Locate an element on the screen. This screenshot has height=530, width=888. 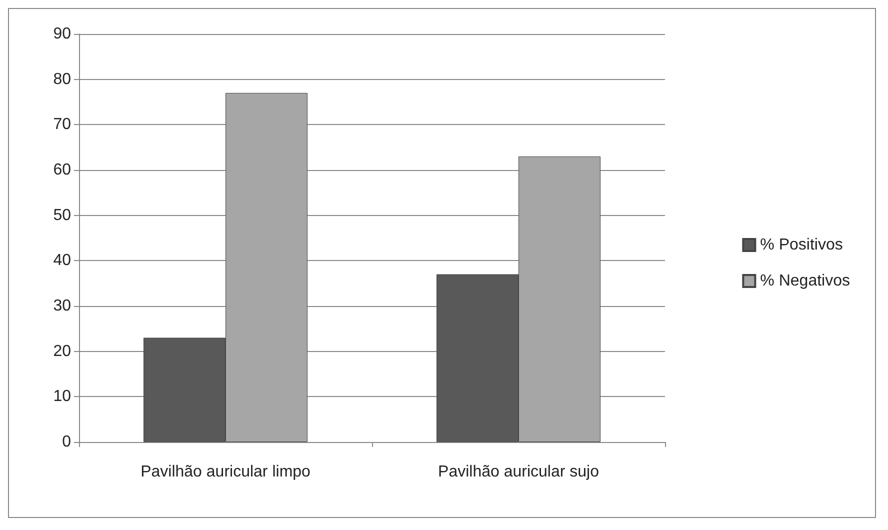
y-tick-label: 50 is located at coordinates (62, 215).